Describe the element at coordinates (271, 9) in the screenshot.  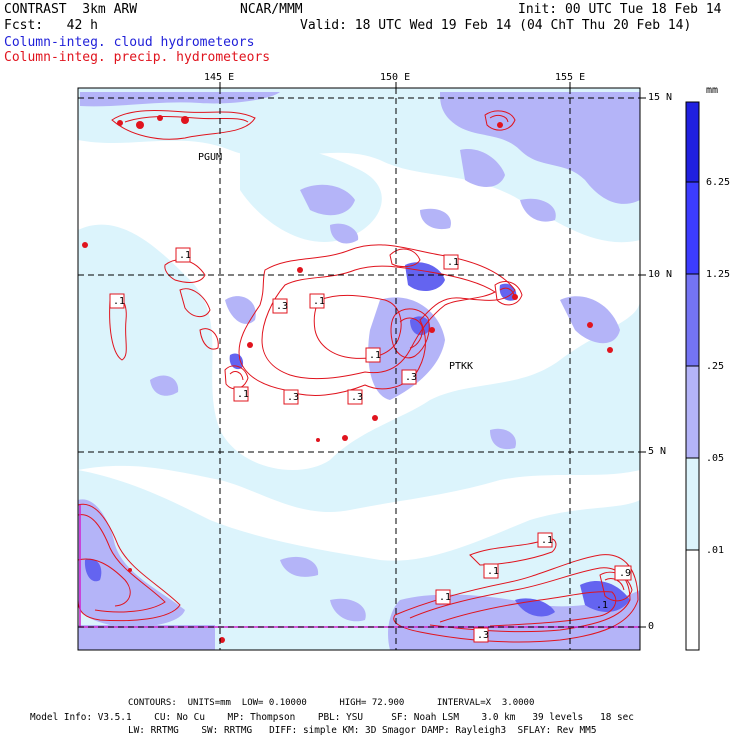
I see `institution-label: NCAR/MMM` at that location.